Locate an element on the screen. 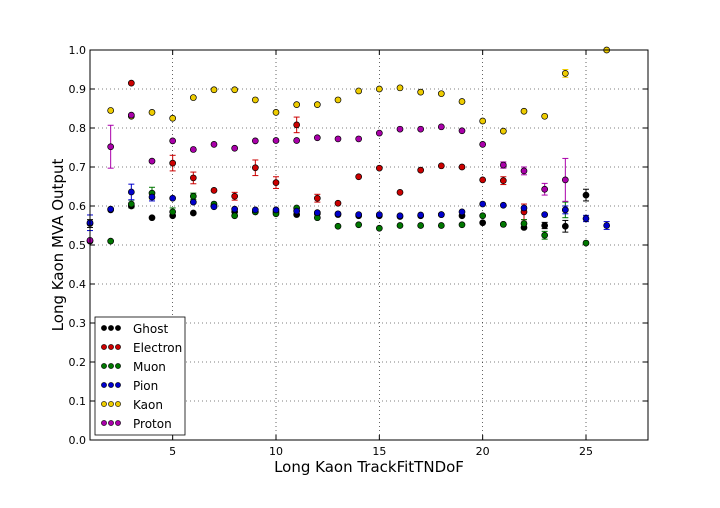 This screenshot has height=508, width=720. y-tick-label: 0.7 is located at coordinates (78, 167).